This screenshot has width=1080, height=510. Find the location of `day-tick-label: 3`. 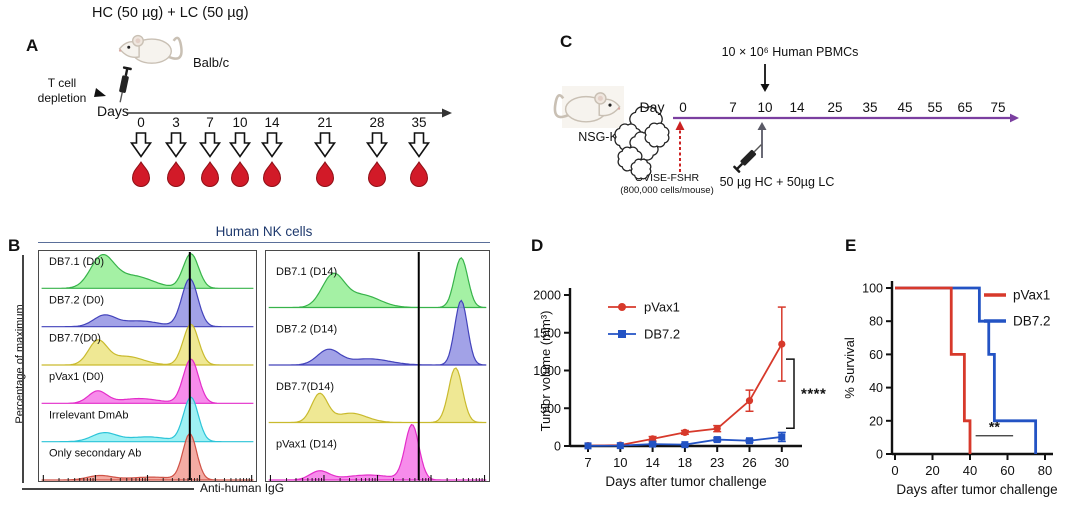

day-tick-label: 3 is located at coordinates (176, 122).